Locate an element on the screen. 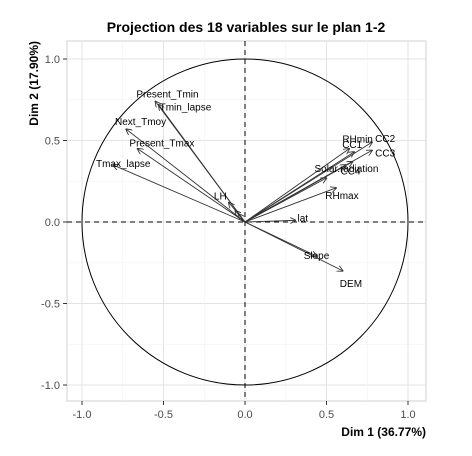 Image resolution: width=472 pixels, height=456 pixels. variable-label: CC1 is located at coordinates (352, 145).